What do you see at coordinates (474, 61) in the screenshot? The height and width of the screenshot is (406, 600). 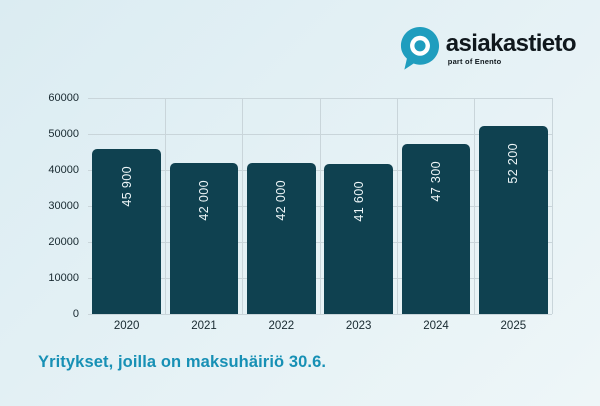 I see `logo-tagline: part of Enento` at bounding box center [474, 61].